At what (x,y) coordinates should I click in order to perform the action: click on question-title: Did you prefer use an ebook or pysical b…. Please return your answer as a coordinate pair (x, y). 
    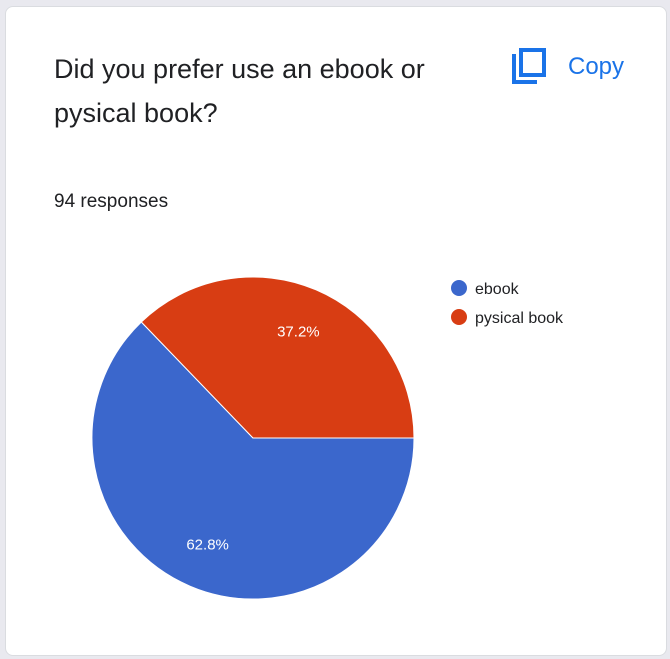
    Looking at the image, I should click on (239, 91).